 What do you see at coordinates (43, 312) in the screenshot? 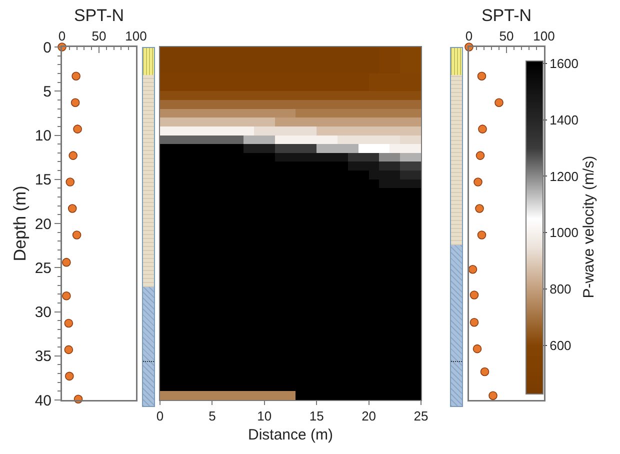
I see `y-tick-label: 30` at bounding box center [43, 312].